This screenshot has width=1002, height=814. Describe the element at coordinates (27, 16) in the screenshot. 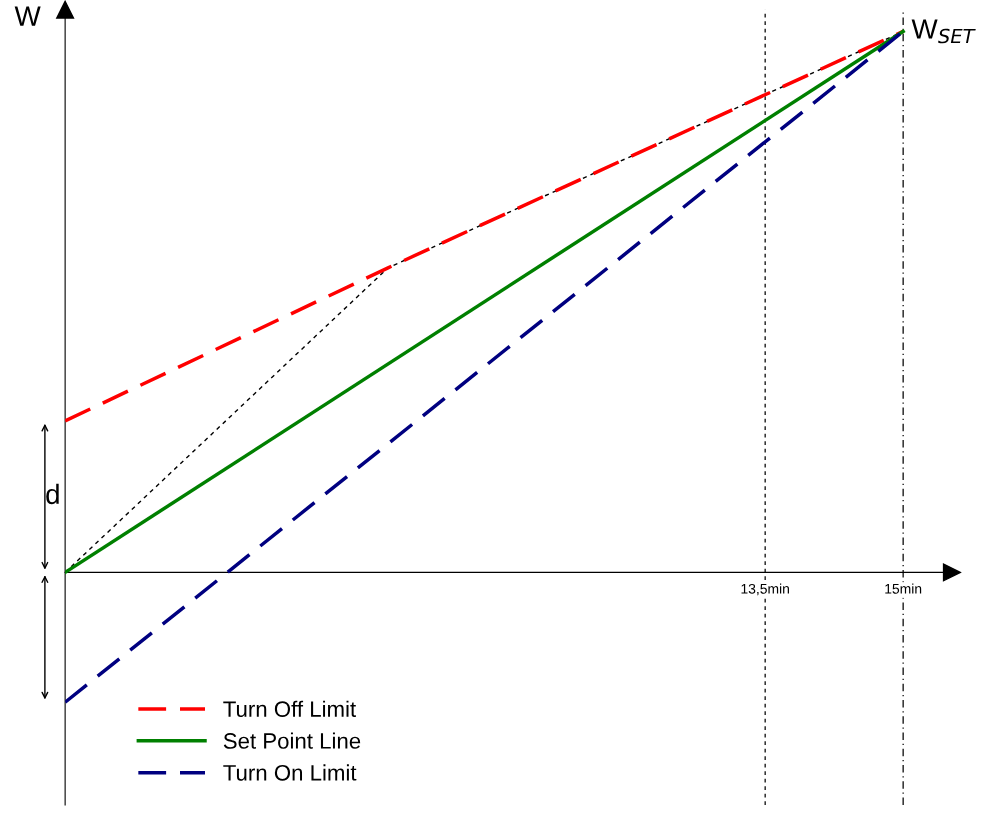

I see `y-axis-title: W` at that location.